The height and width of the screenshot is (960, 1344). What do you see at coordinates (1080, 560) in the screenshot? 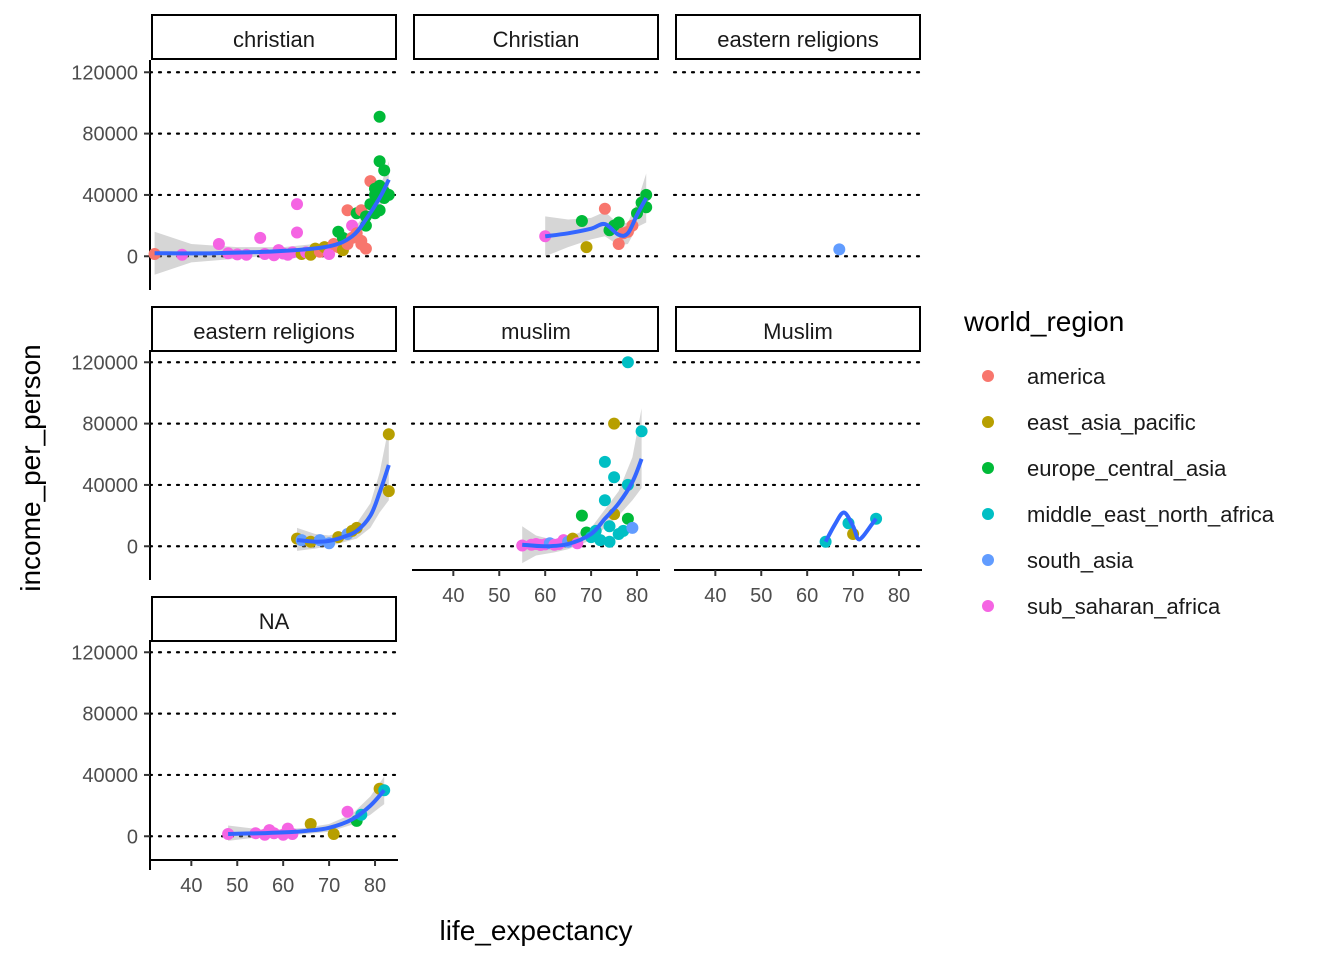
I see `legend-label: south_asia` at bounding box center [1080, 560].